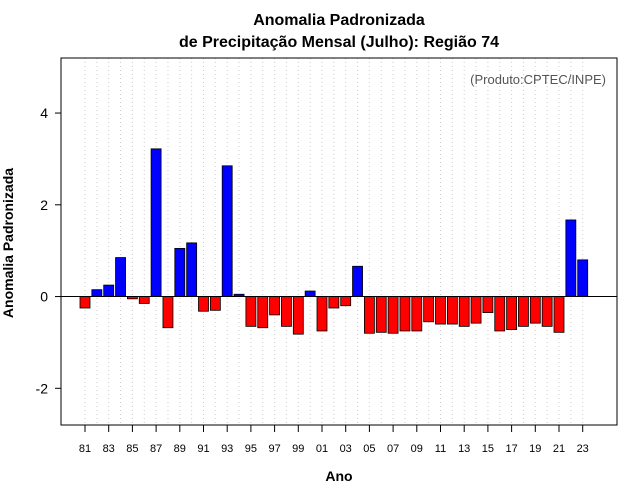 This screenshot has width=640, height=500. What do you see at coordinates (464, 311) in the screenshot?
I see `bar-2013` at bounding box center [464, 311].